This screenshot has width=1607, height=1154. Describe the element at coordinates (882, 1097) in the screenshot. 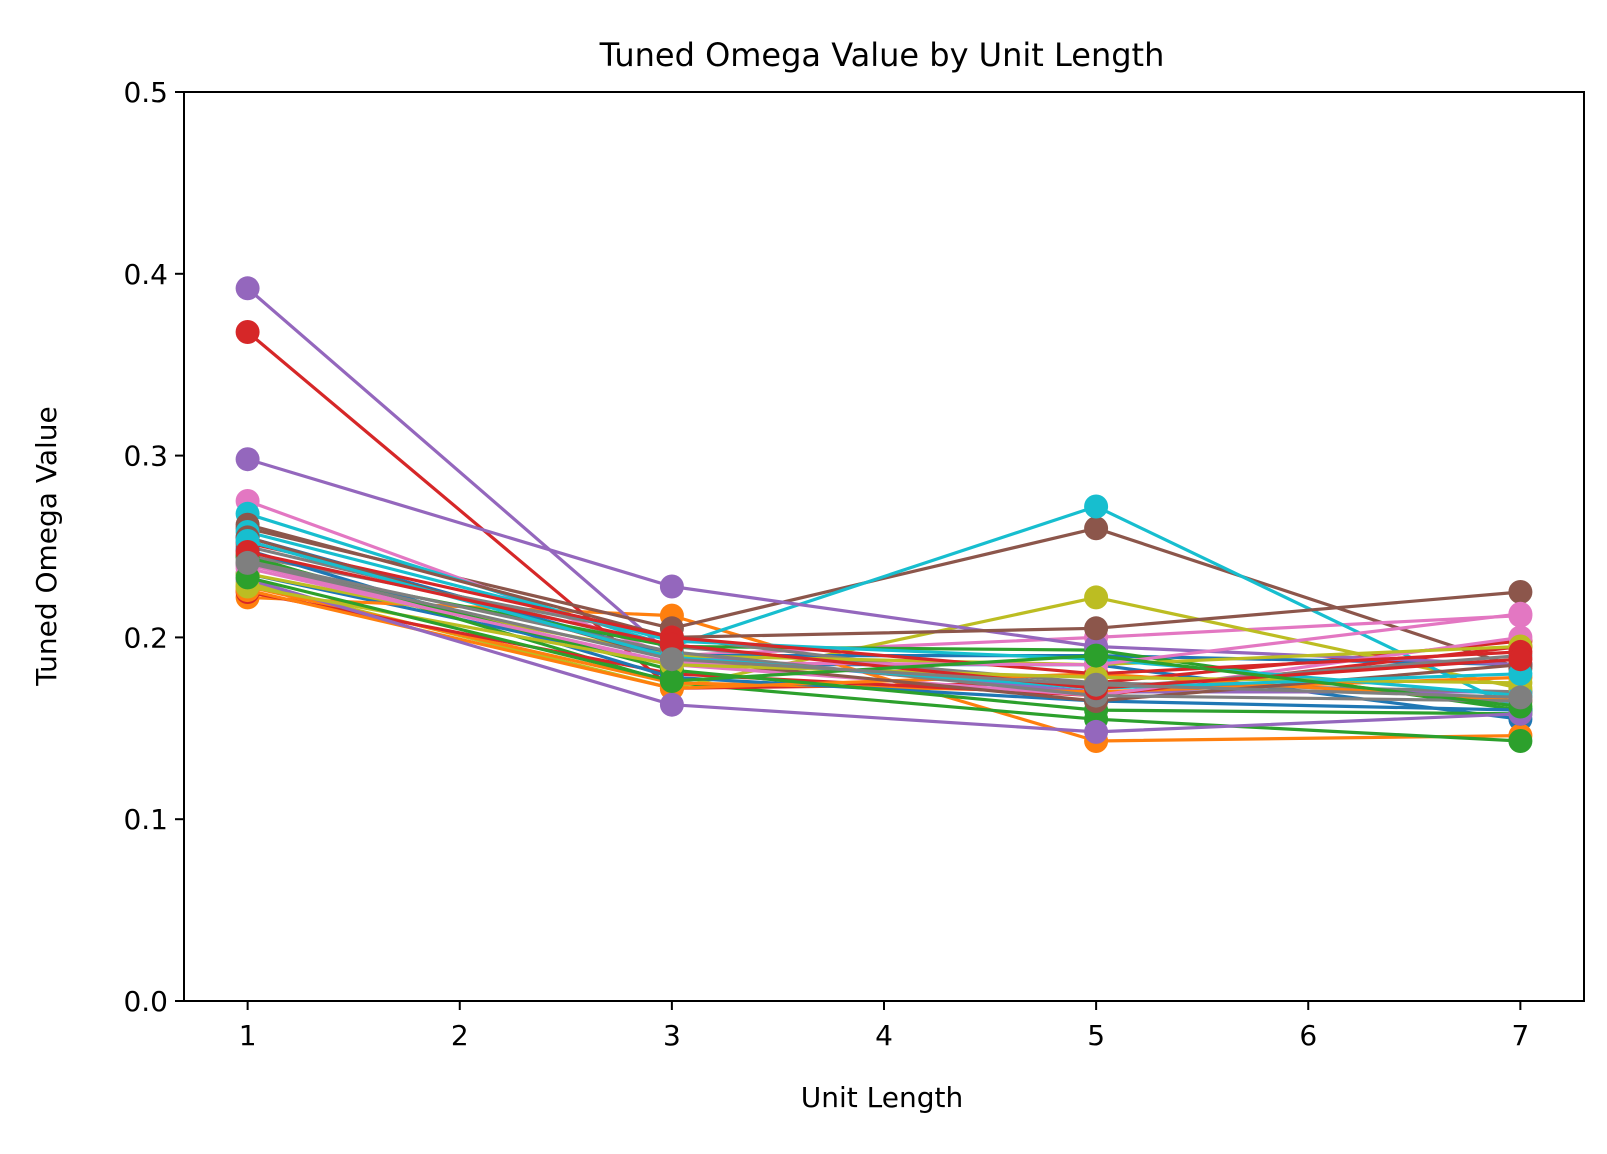

I see `x-axis-label: Unit Length` at that location.